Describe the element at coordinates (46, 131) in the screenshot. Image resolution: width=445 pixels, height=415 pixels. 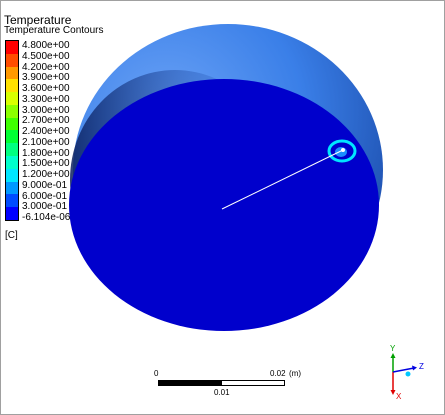
I see `legend-level-label: 2.400e+00` at that location.